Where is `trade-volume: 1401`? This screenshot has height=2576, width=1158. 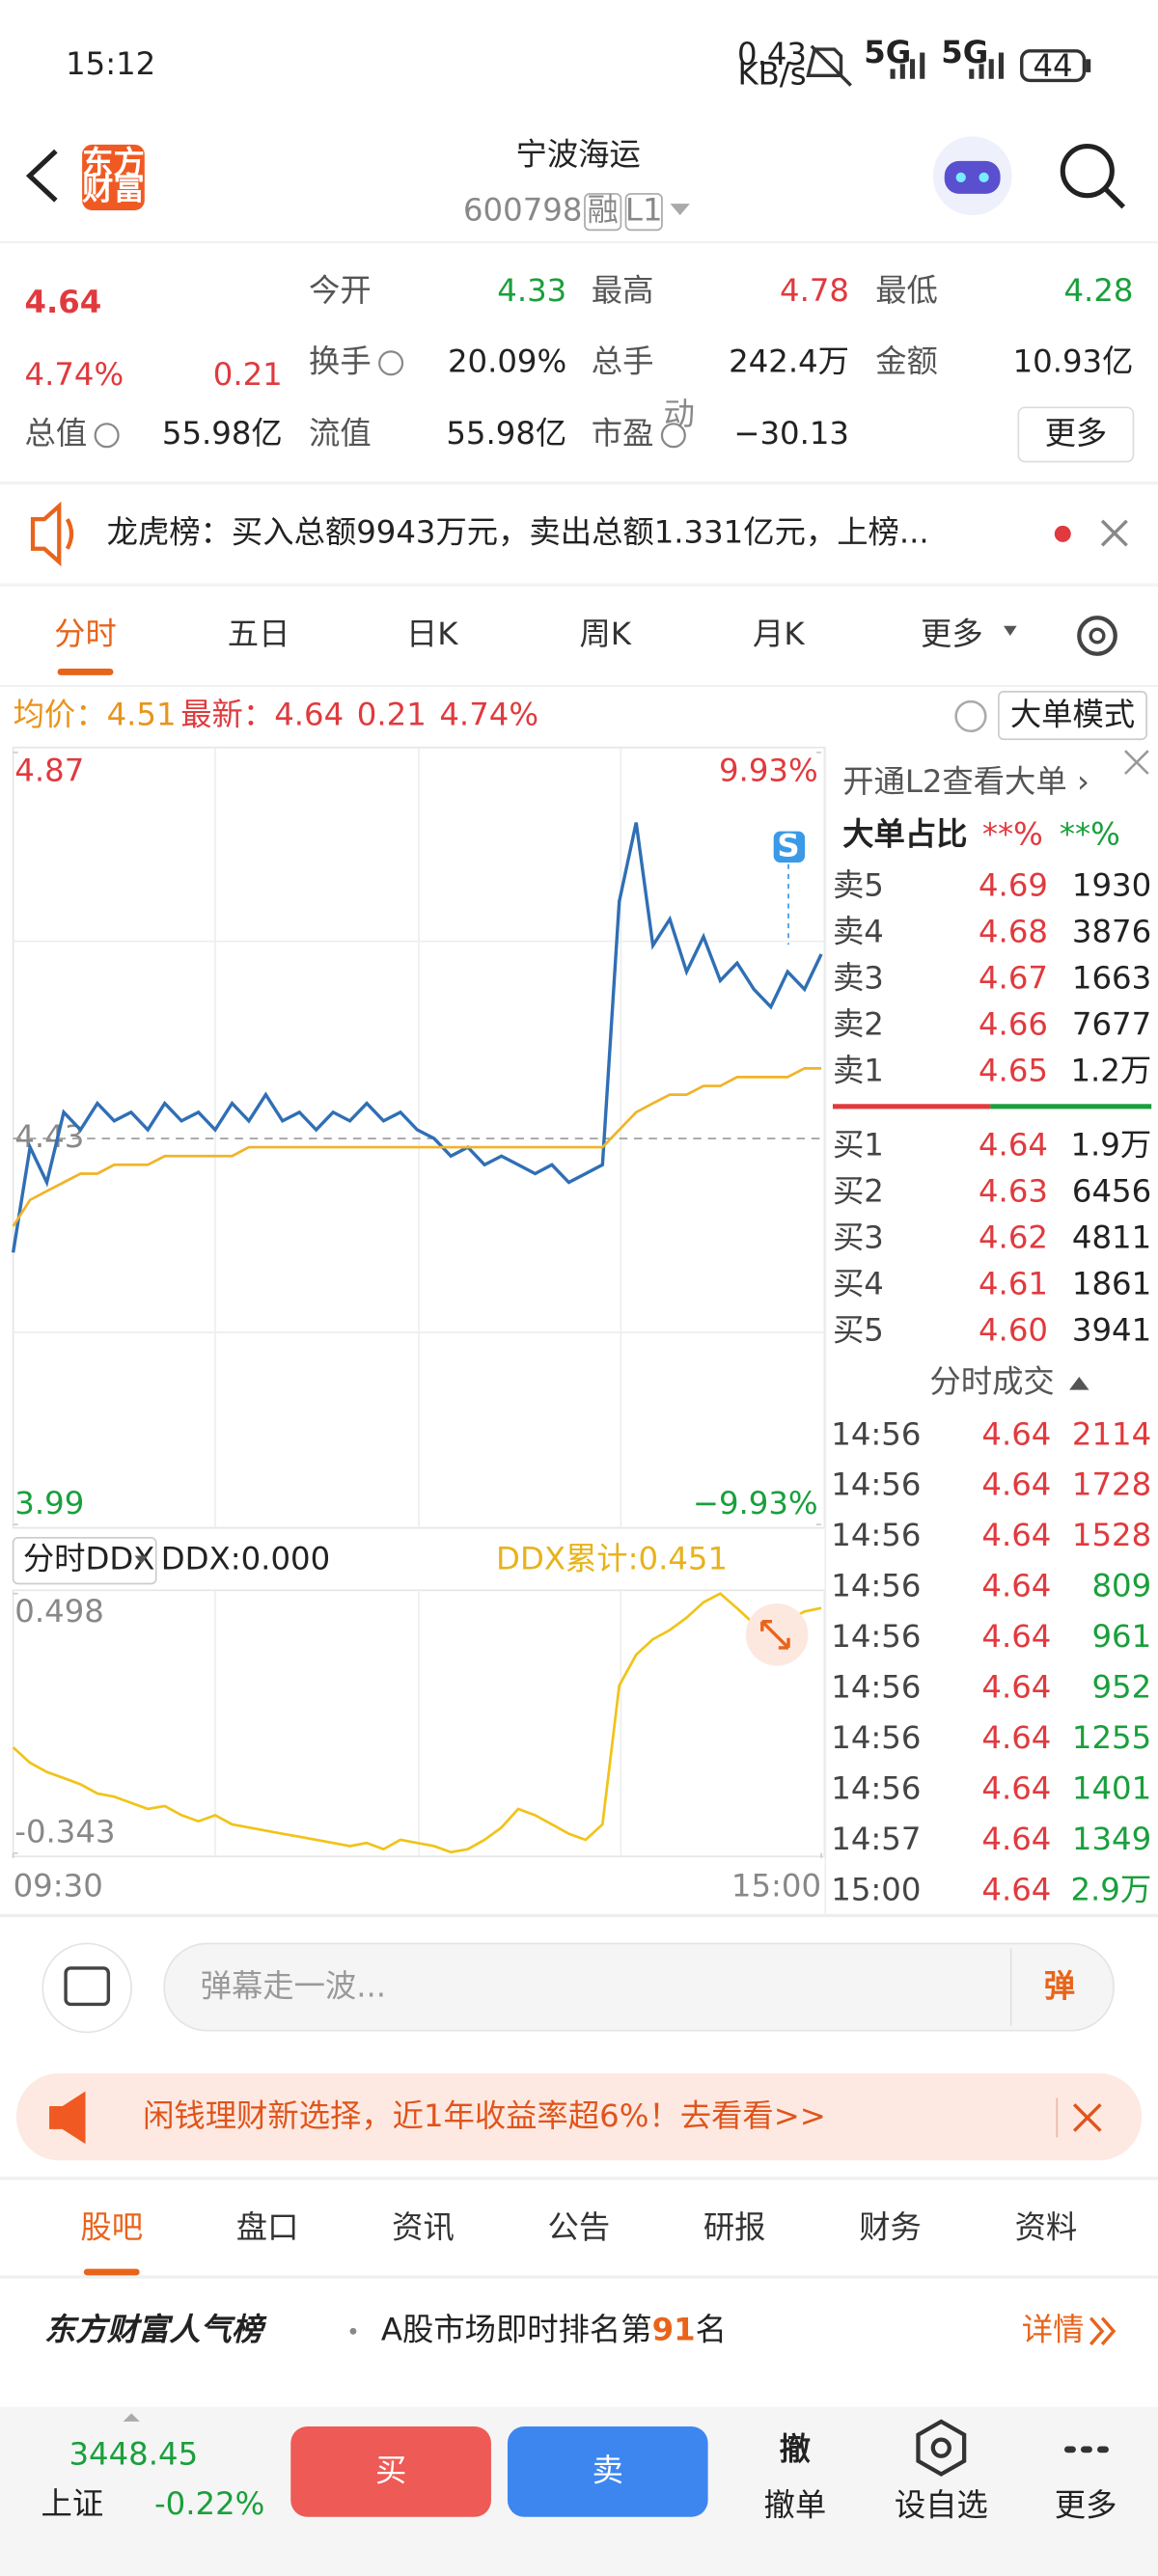
trade-volume: 1401 is located at coordinates (1111, 1788).